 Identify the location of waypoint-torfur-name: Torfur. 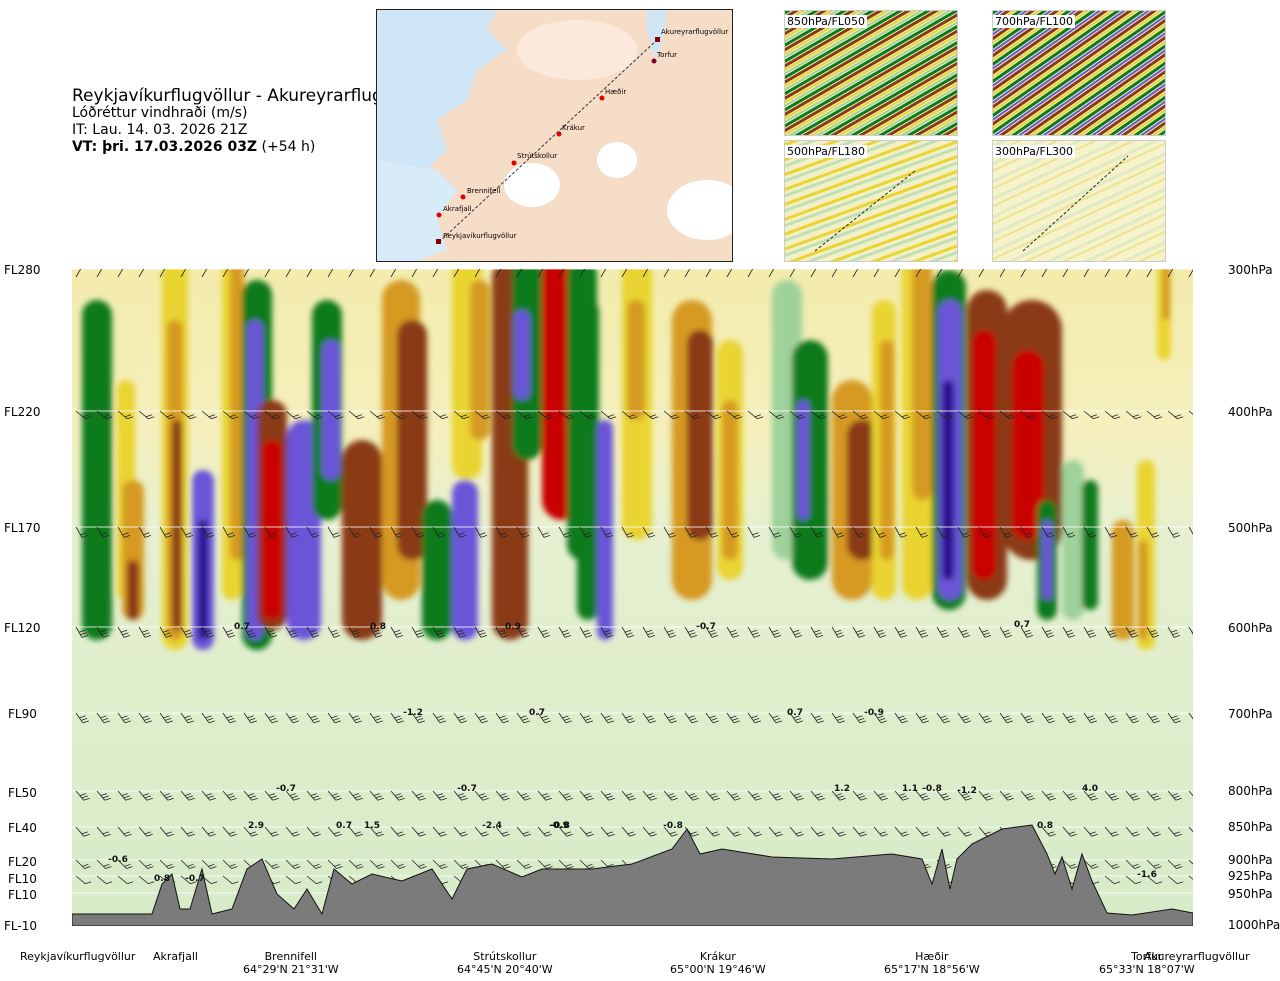
(1147, 956).